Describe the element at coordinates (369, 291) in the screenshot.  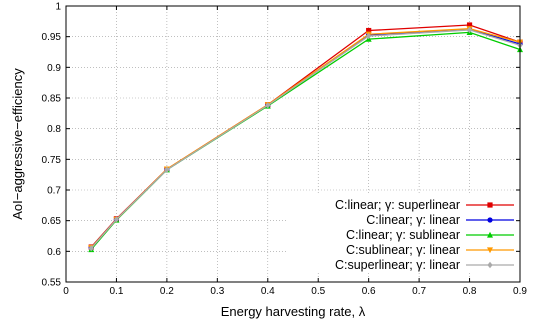
I see `x-tick-label: 0.6` at that location.